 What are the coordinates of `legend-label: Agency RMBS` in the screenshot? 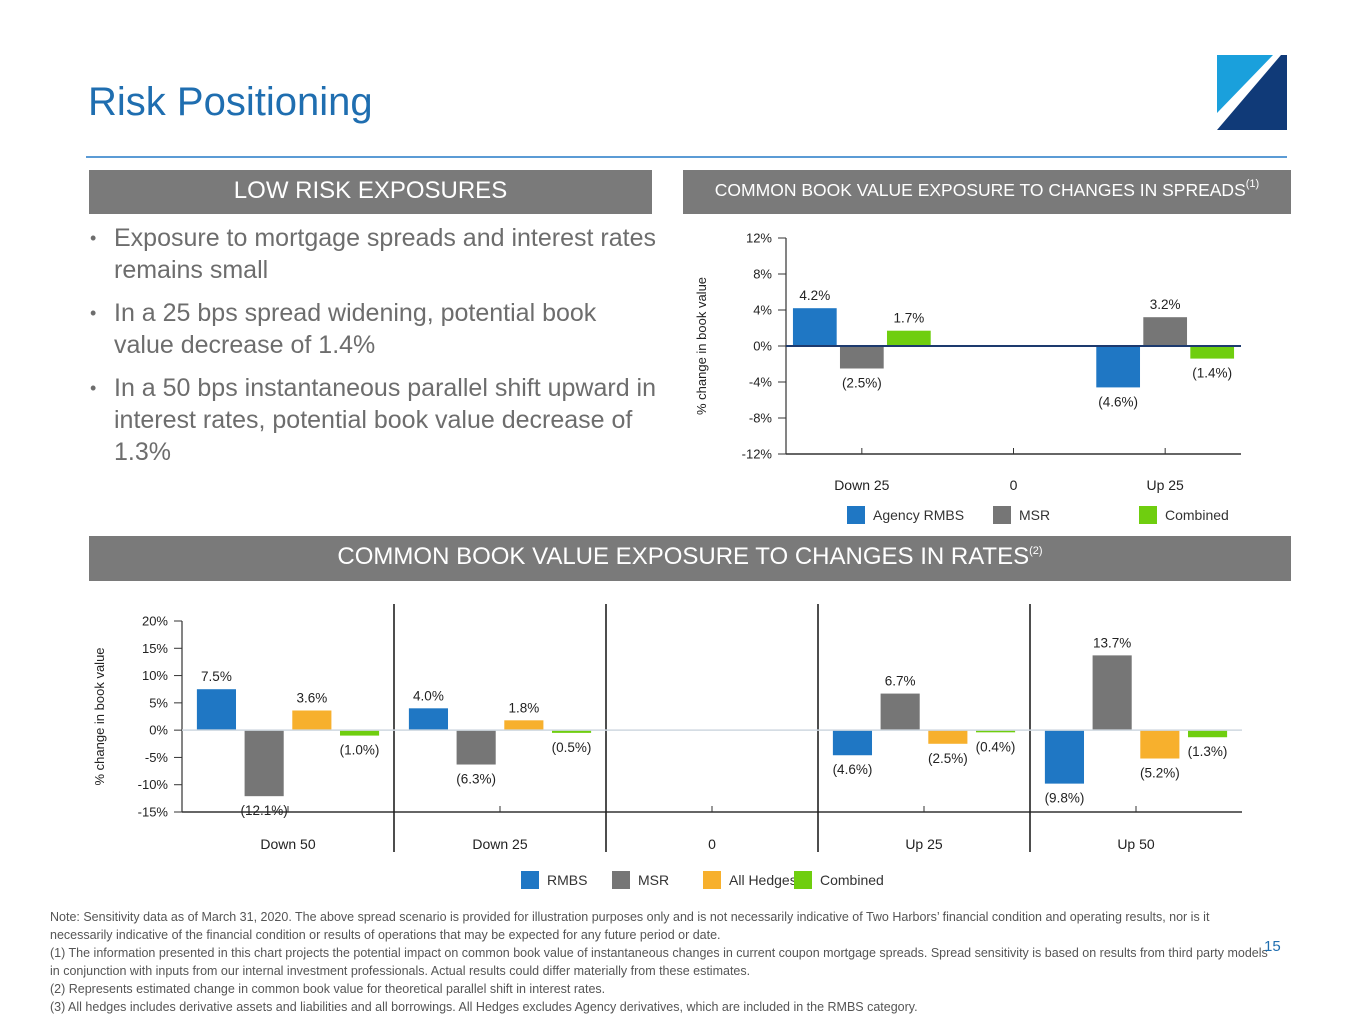 It's located at (918, 515).